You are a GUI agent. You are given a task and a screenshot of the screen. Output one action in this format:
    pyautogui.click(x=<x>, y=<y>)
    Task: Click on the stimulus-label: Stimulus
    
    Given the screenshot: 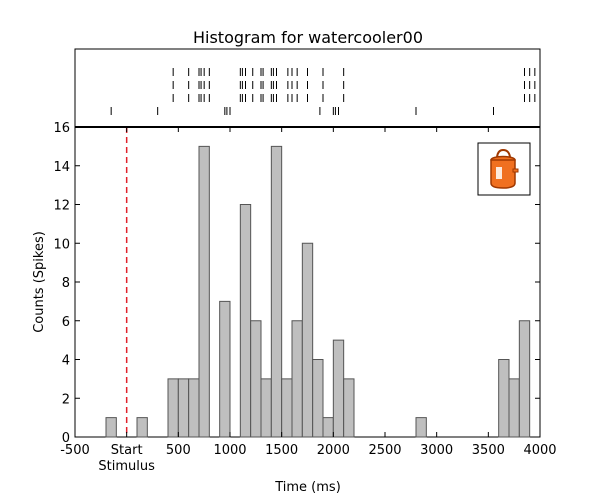 What is the action you would take?
    pyautogui.click(x=126, y=466)
    